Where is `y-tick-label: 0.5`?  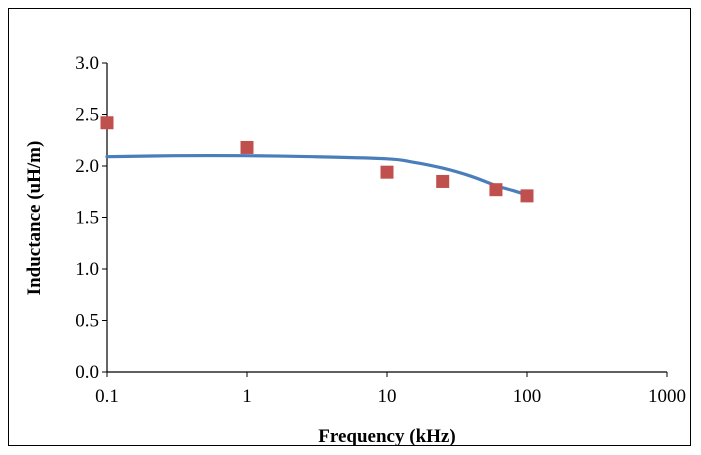 y-tick-label: 0.5 is located at coordinates (87, 321).